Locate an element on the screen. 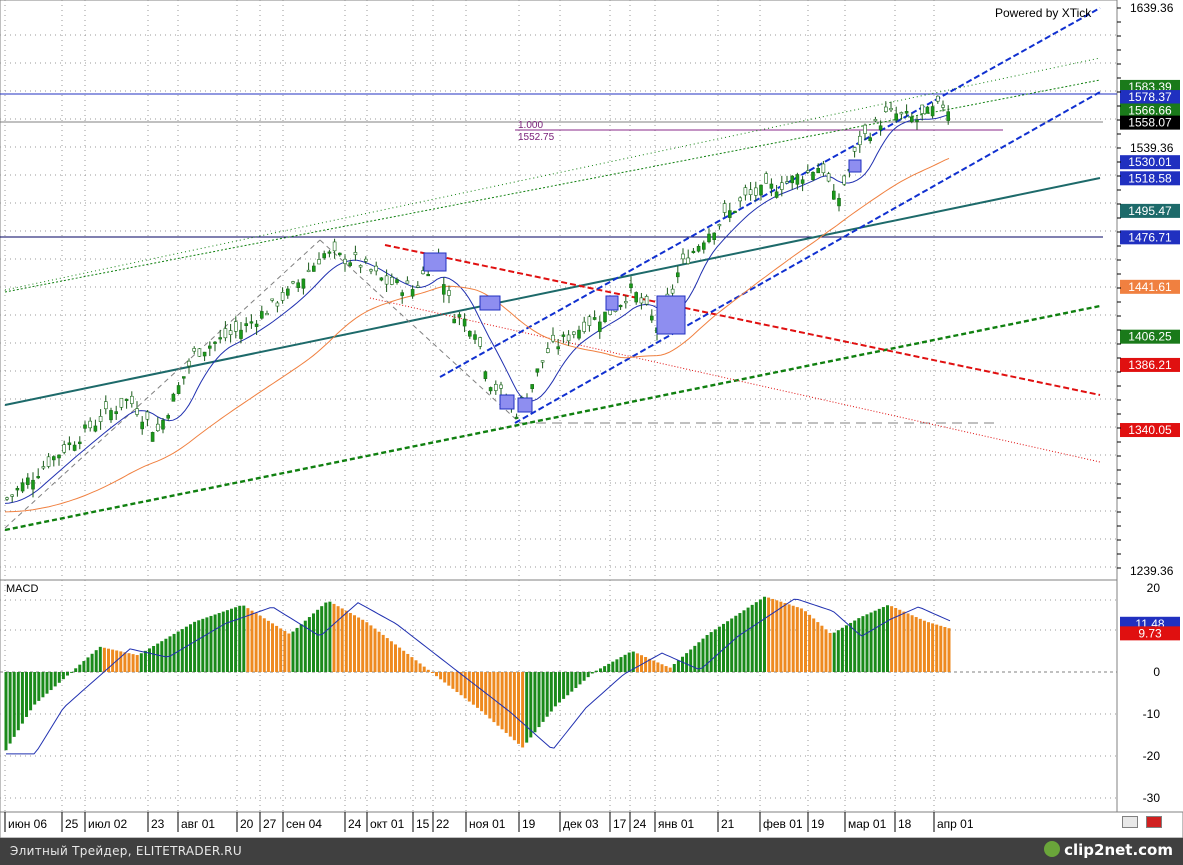 Image resolution: width=1183 pixels, height=865 pixels. exit-icon is located at coordinates (1154, 822).